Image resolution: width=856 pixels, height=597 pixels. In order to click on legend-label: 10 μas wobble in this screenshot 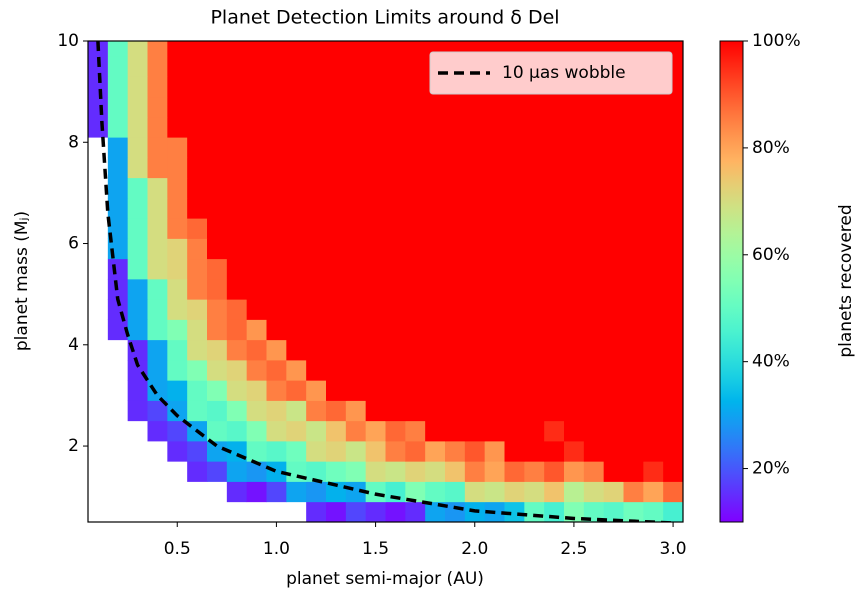, I will do `click(564, 73)`.